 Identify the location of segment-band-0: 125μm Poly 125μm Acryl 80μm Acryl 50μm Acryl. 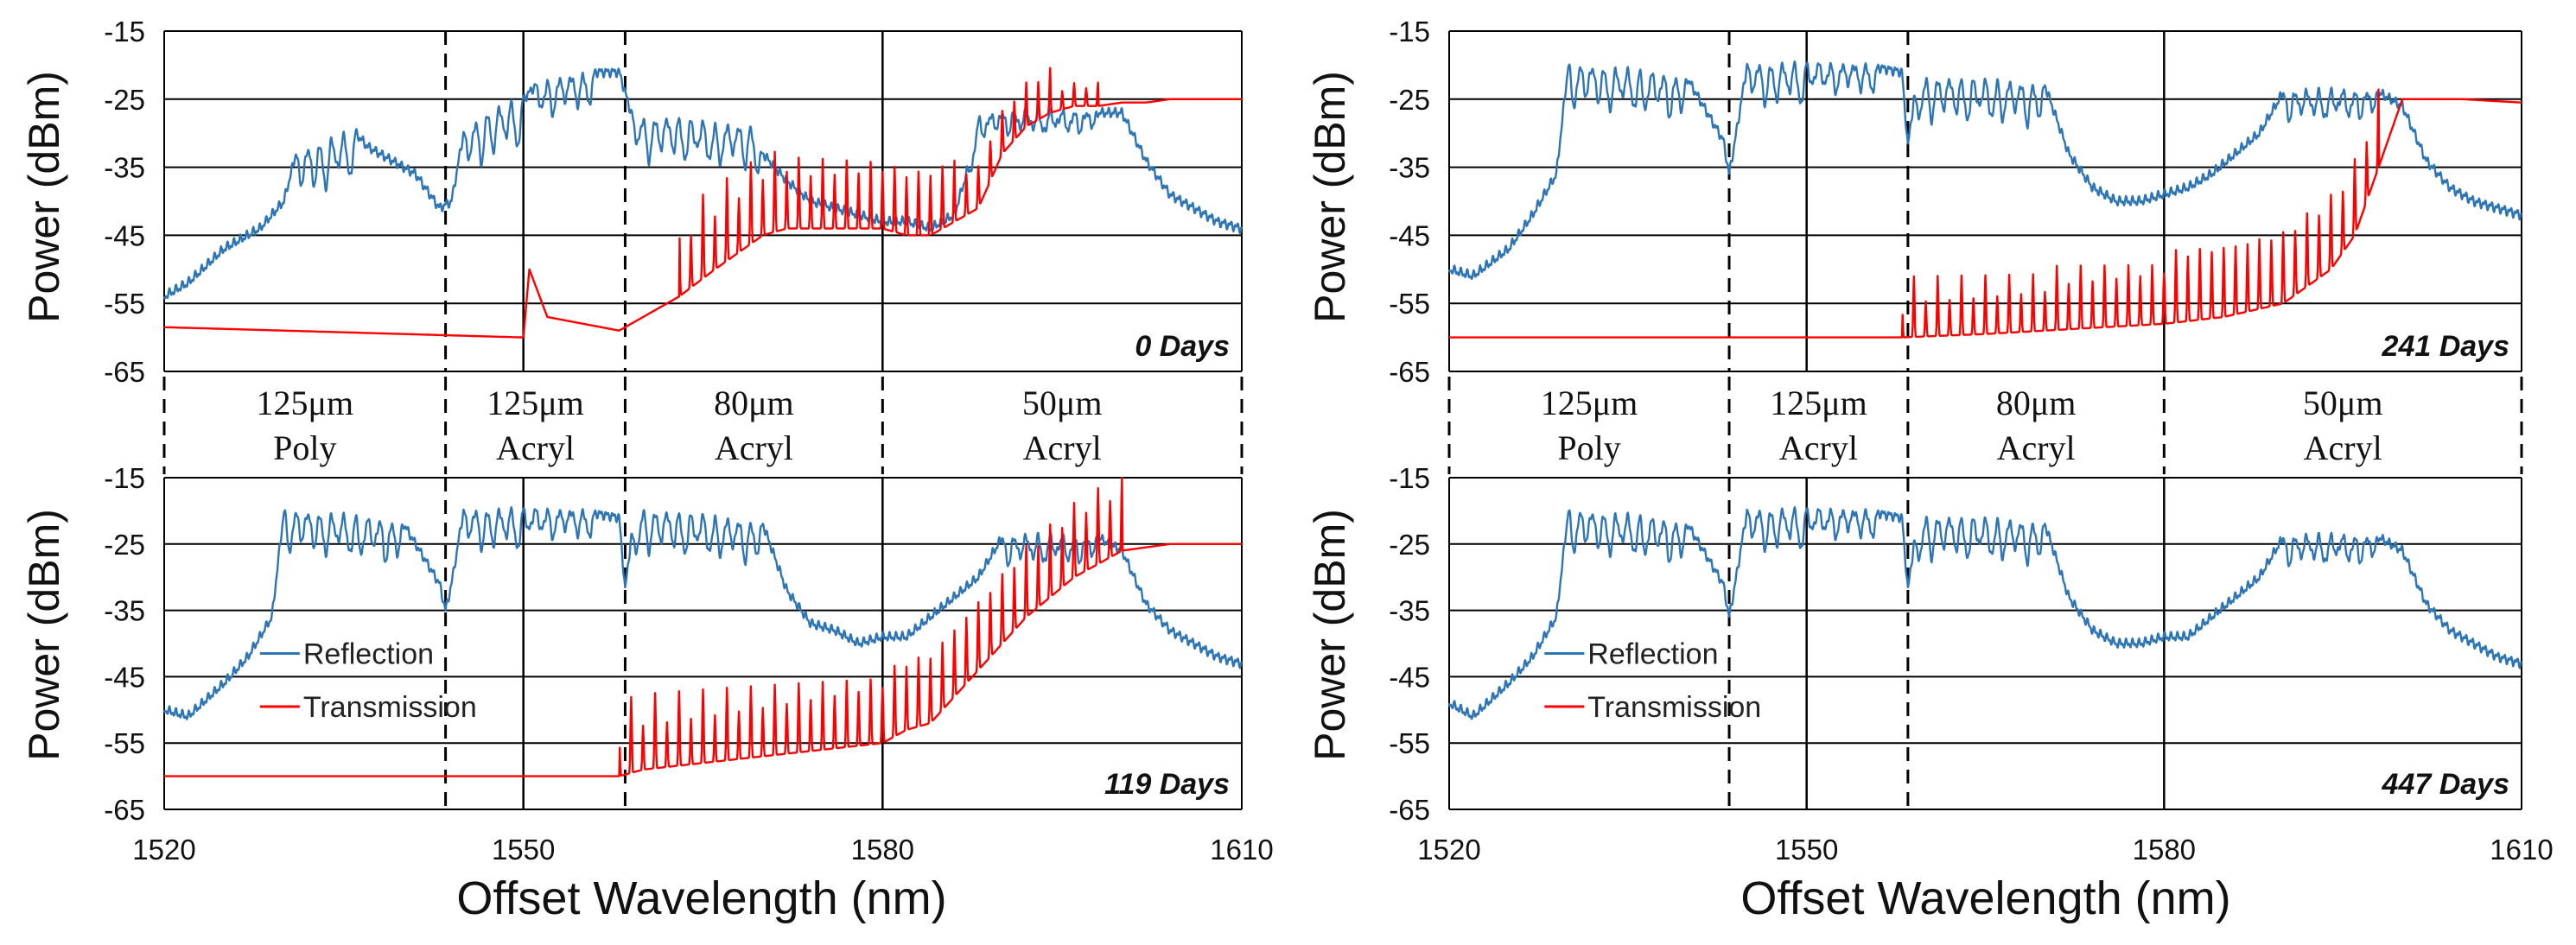
(702, 425).